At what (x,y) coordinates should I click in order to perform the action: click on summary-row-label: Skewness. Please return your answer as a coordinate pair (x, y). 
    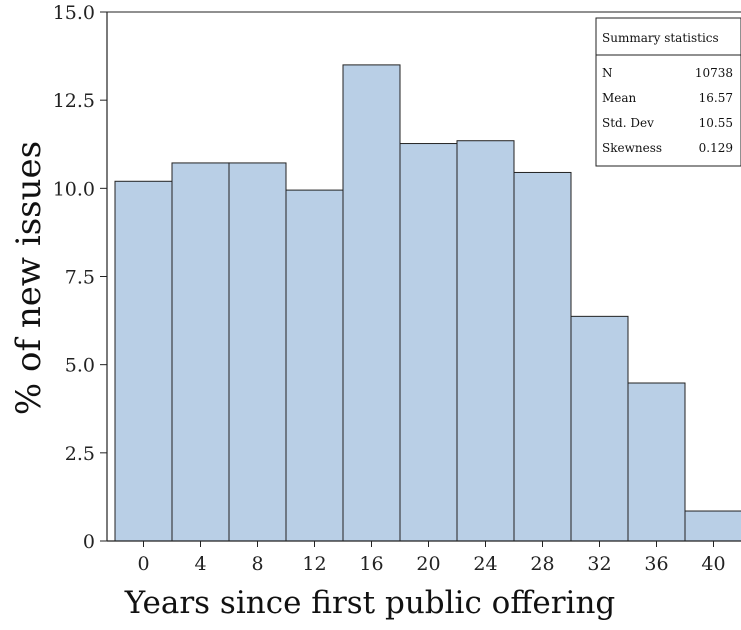
    Looking at the image, I should click on (632, 148).